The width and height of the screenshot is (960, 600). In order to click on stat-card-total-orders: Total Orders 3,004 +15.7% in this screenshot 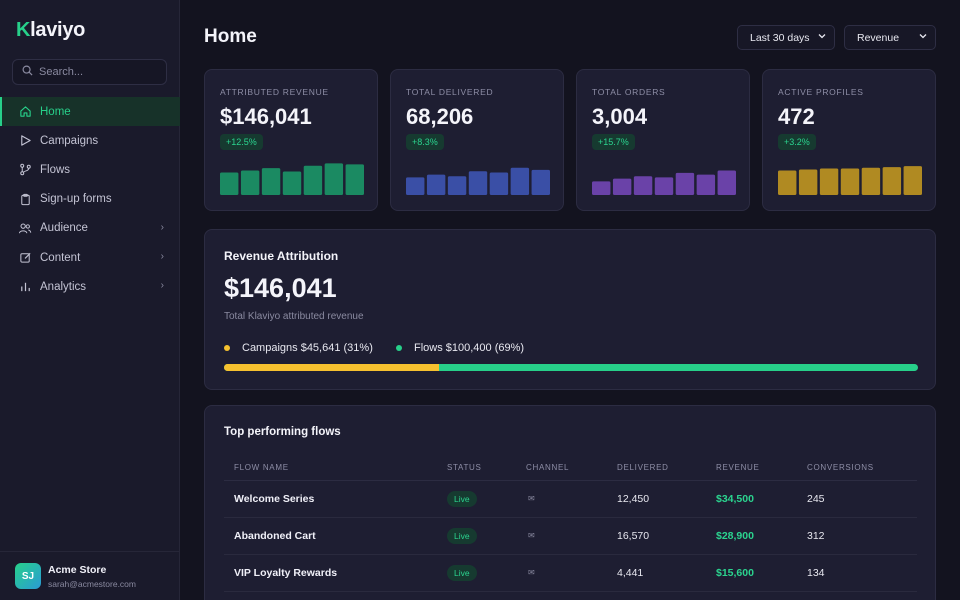, I will do `click(663, 140)`.